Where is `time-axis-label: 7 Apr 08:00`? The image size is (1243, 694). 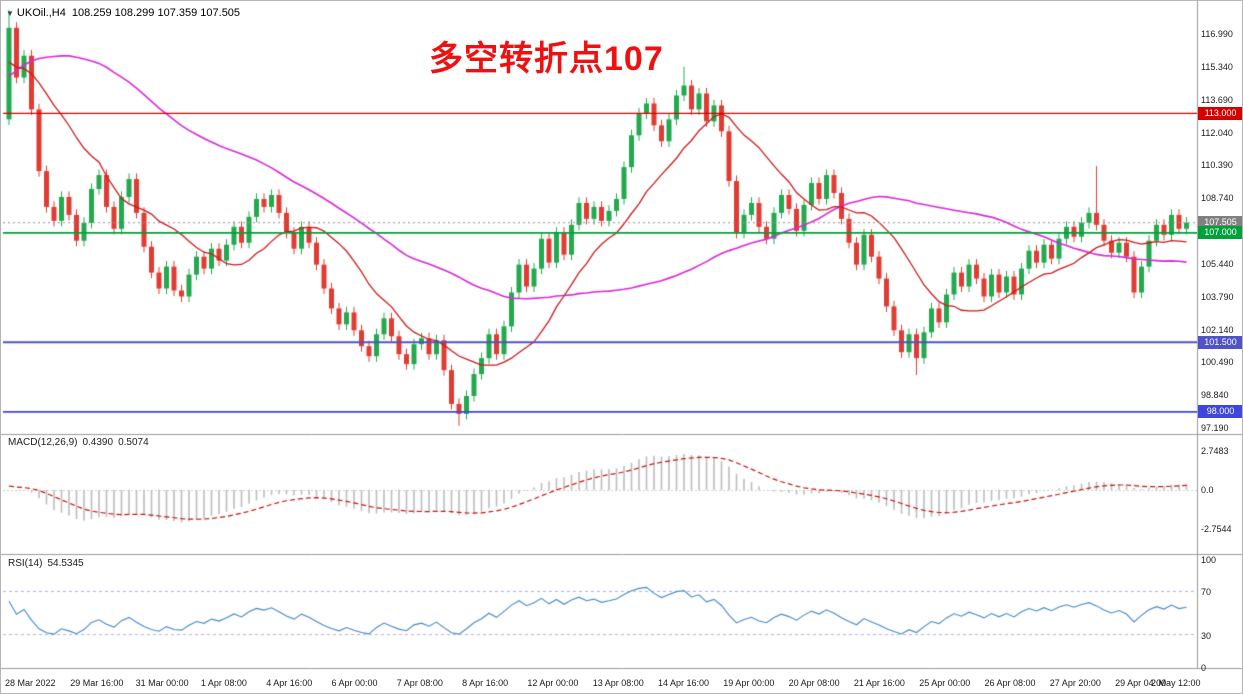
time-axis-label: 7 Apr 08:00 is located at coordinates (419, 683).